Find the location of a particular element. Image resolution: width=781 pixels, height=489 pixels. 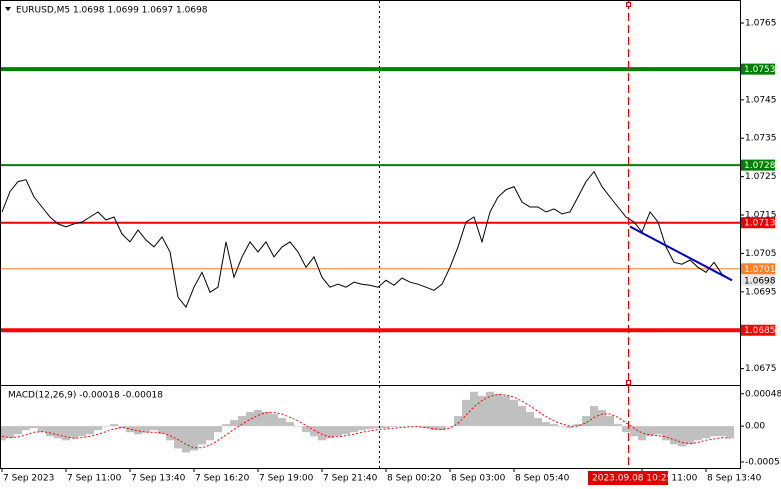

x-tick-label: 8 Sep 00:20 is located at coordinates (414, 479).